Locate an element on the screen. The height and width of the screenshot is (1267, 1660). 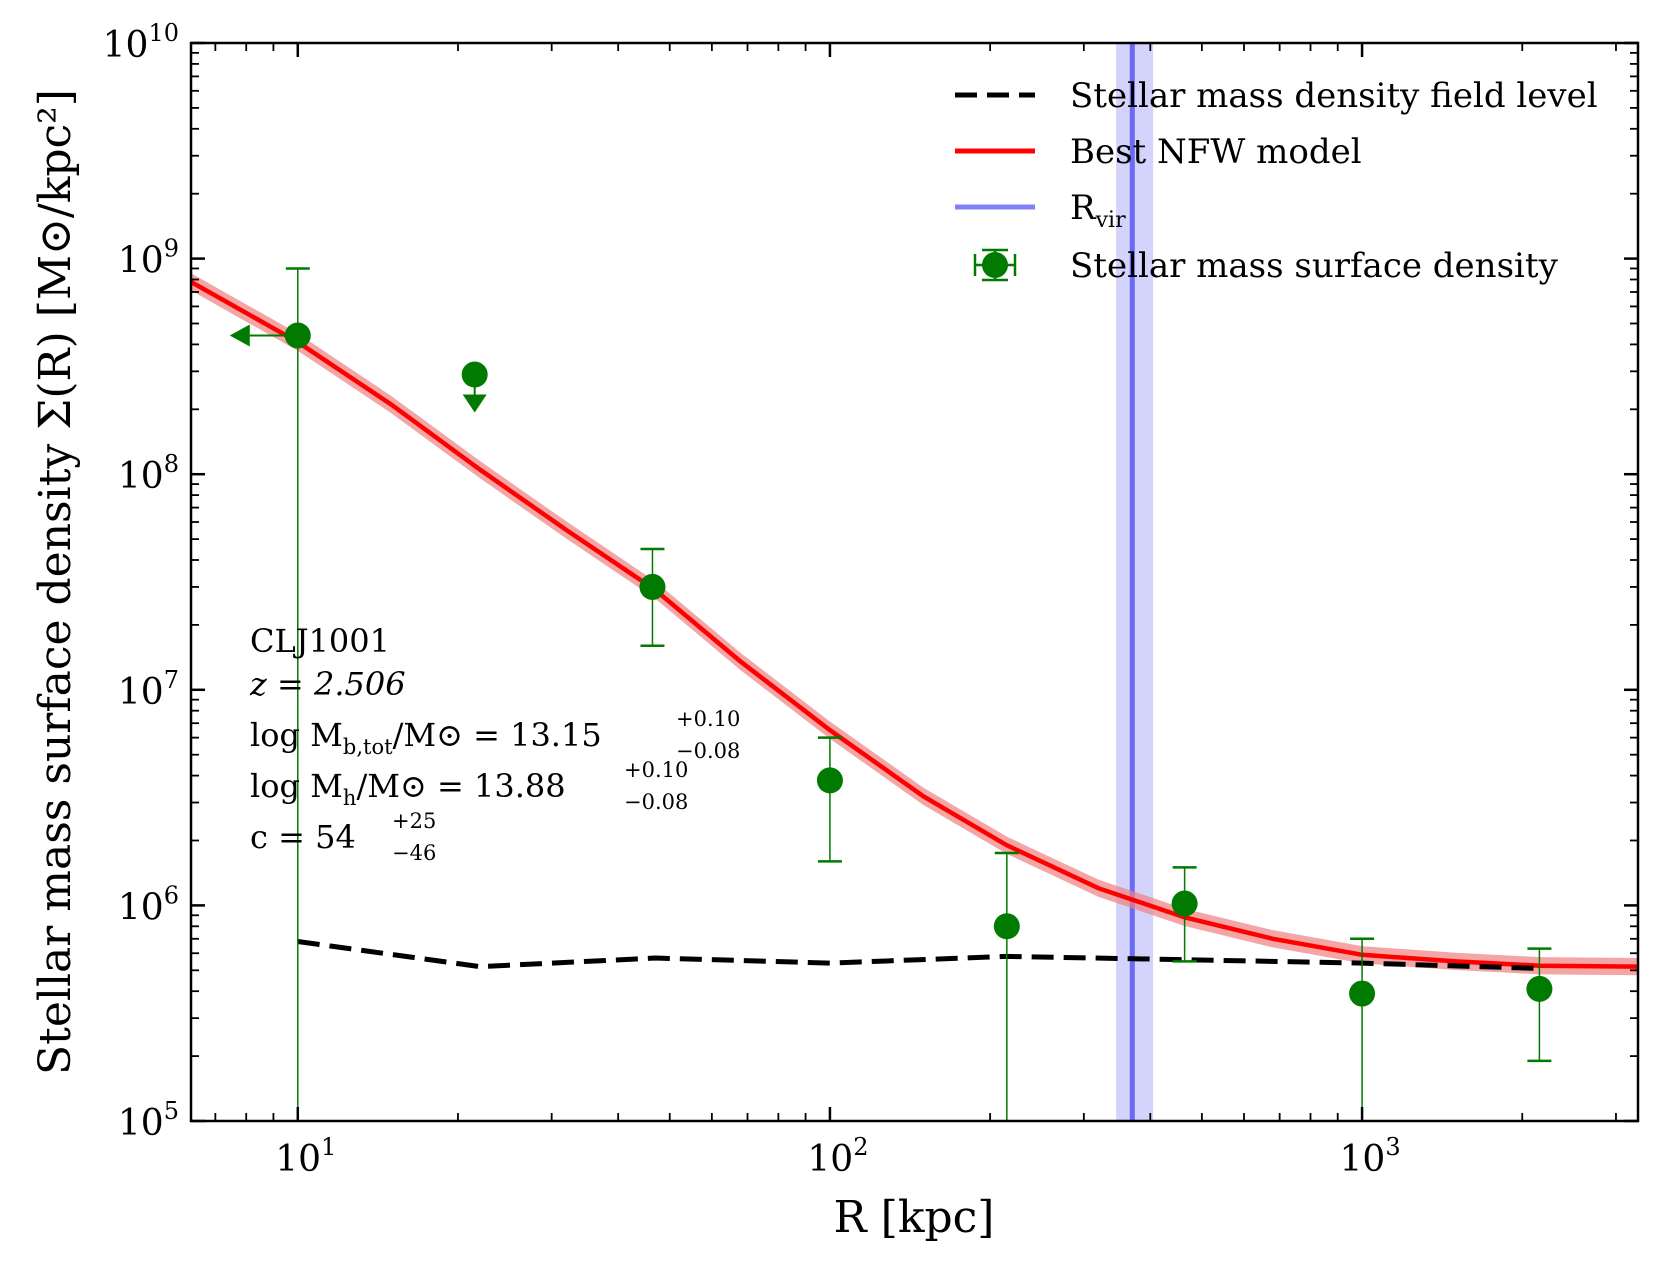
y-tick-label: 10⁶ is located at coordinates (148, 904).